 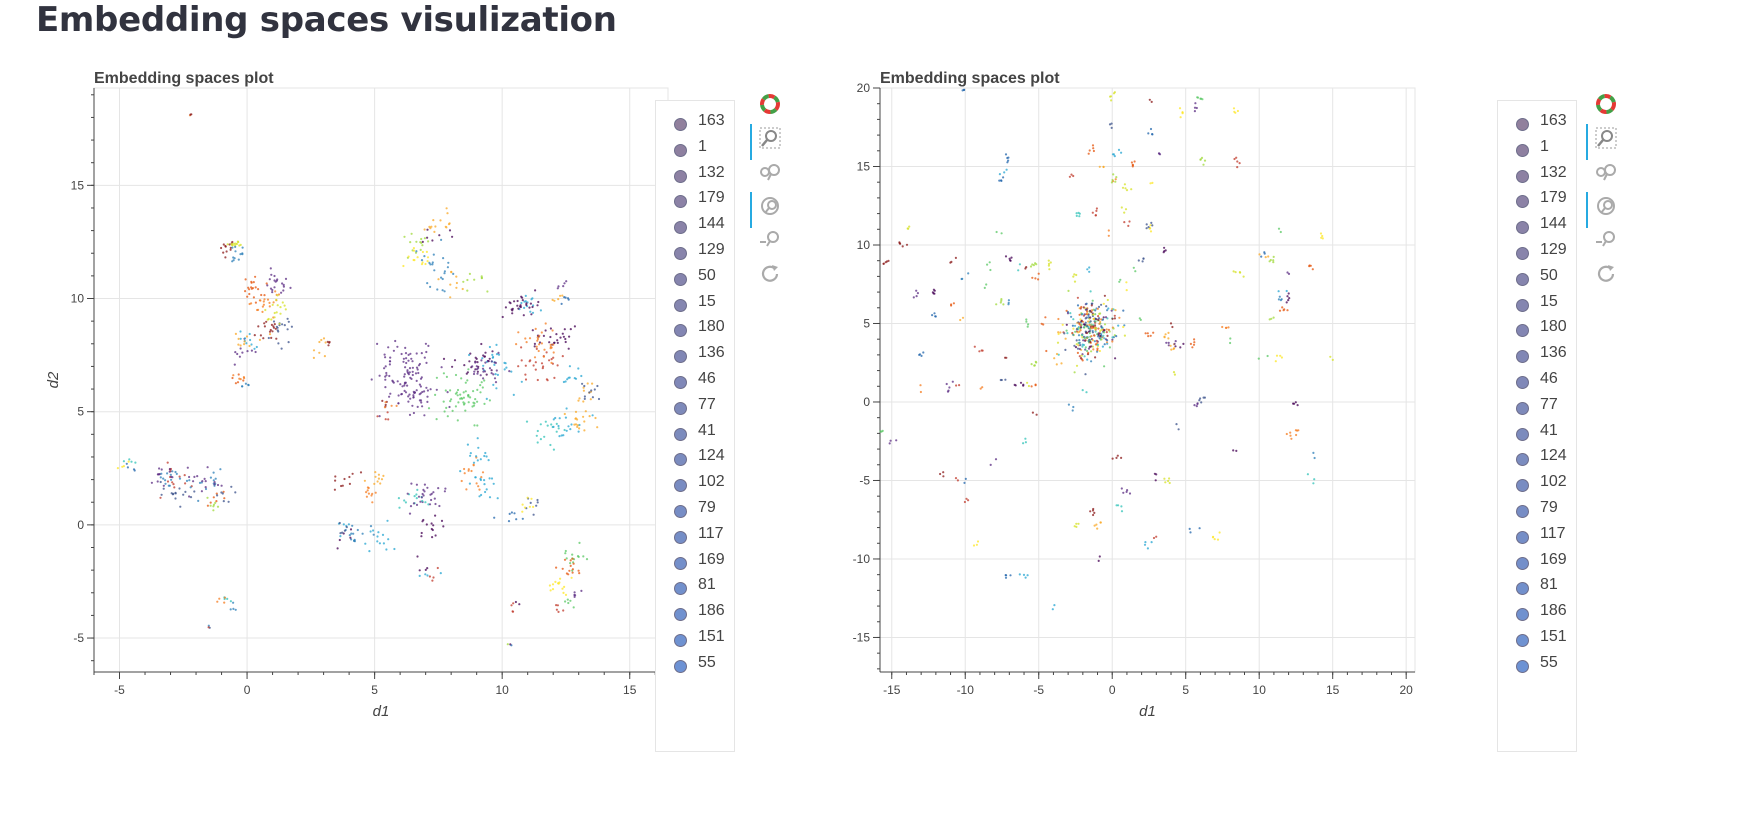 I want to click on legend-marker, so click(x=1522, y=382).